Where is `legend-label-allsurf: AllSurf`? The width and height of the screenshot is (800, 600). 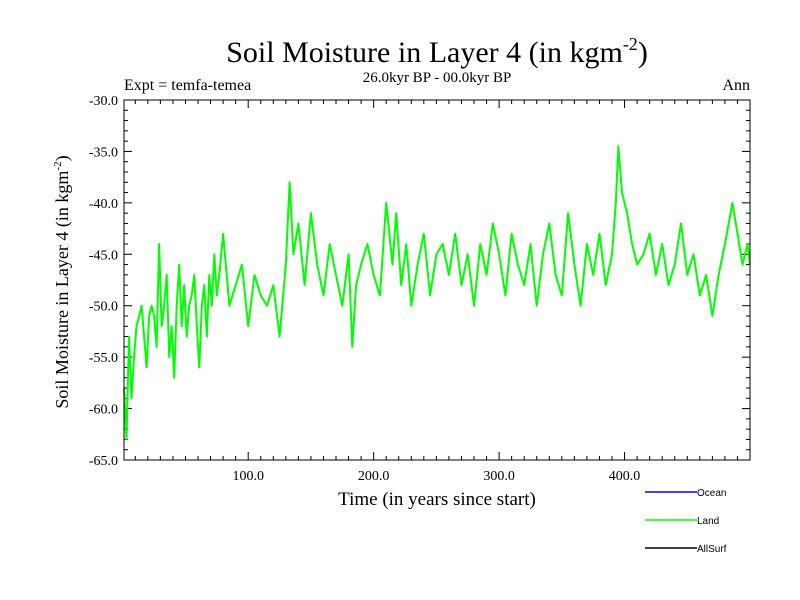 legend-label-allsurf: AllSurf is located at coordinates (712, 549).